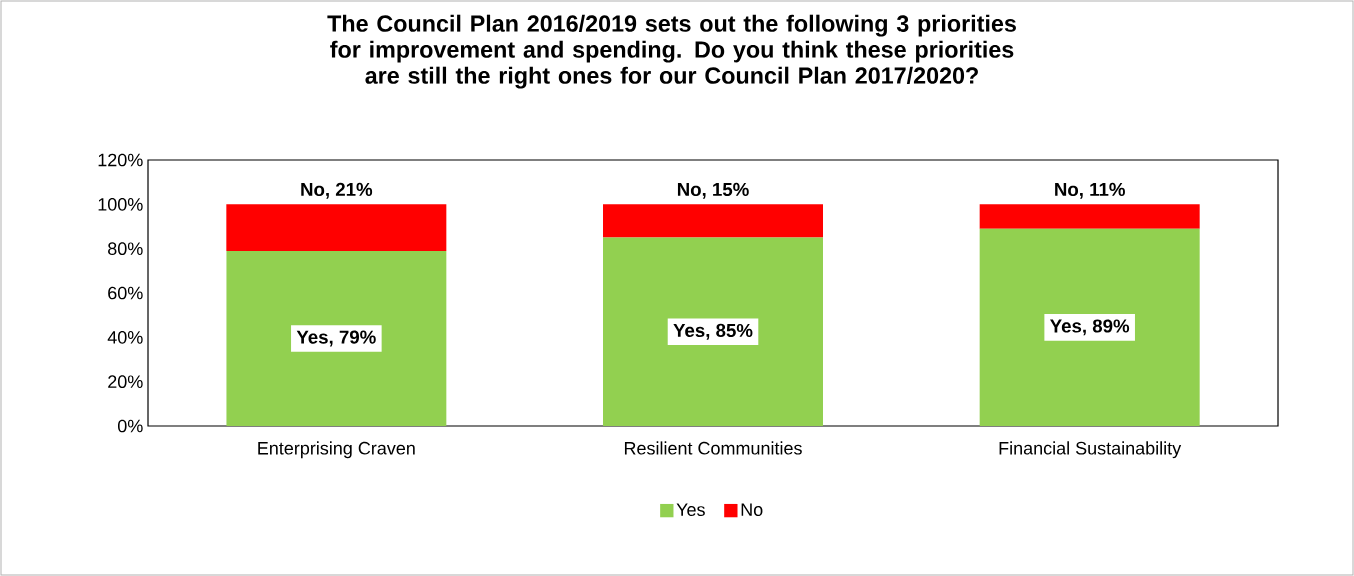 This screenshot has height=576, width=1354. Describe the element at coordinates (125, 337) in the screenshot. I see `y-tick-label: 40%` at that location.